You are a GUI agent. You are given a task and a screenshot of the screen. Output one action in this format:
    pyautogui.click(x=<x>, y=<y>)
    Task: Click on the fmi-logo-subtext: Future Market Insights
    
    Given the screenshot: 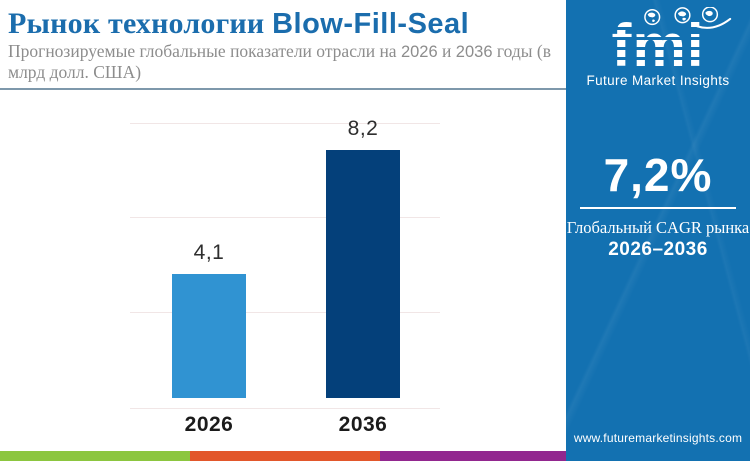 What is the action you would take?
    pyautogui.click(x=658, y=80)
    